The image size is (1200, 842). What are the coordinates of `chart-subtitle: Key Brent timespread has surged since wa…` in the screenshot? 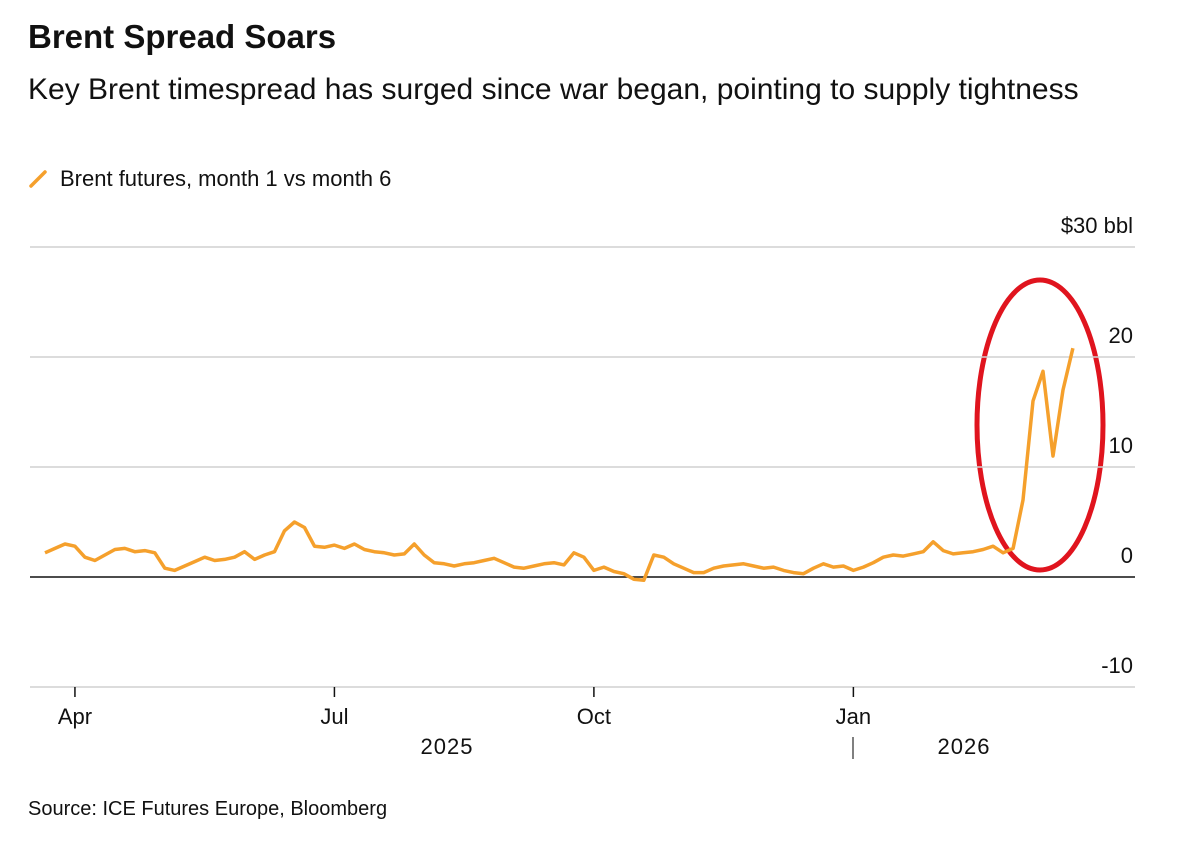 It's located at (553, 89).